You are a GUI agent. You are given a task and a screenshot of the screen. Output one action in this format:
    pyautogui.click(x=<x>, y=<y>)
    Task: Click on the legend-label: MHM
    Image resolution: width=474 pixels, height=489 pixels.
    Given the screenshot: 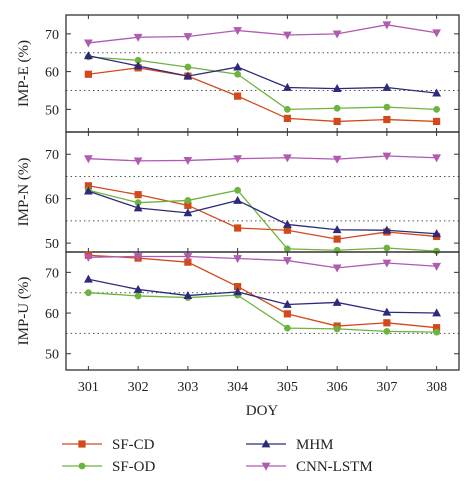 What is the action you would take?
    pyautogui.click(x=315, y=445)
    